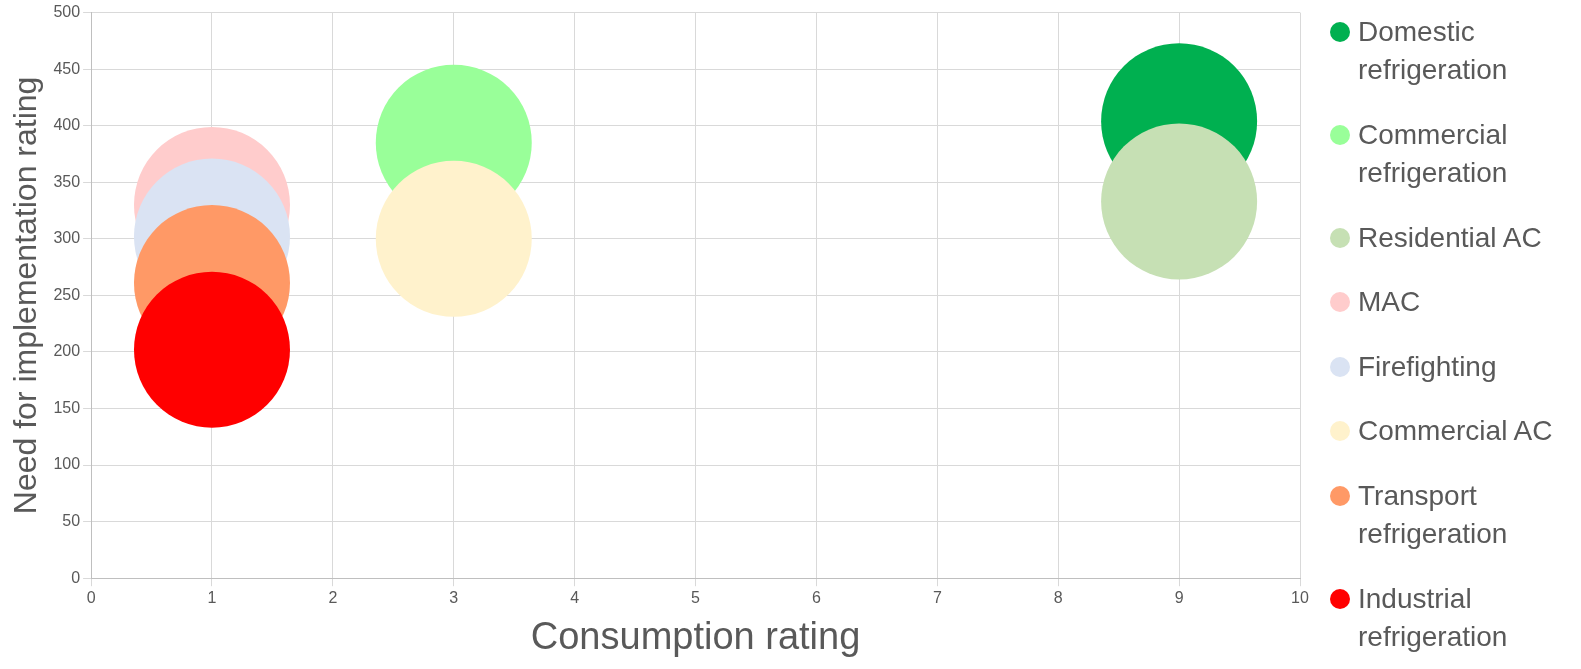 This screenshot has width=1581, height=669. I want to click on y-tick-label: 300, so click(67, 238).